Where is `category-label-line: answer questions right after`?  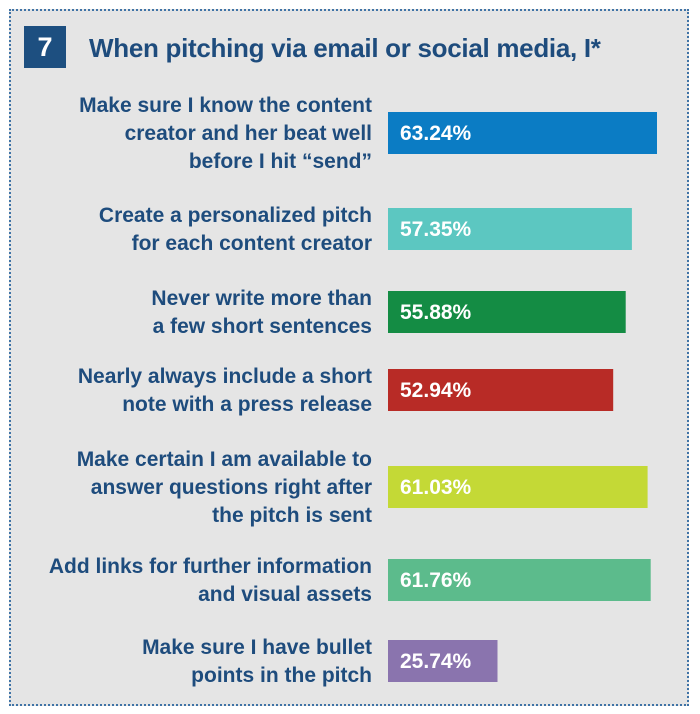
category-label-line: answer questions right after is located at coordinates (231, 487).